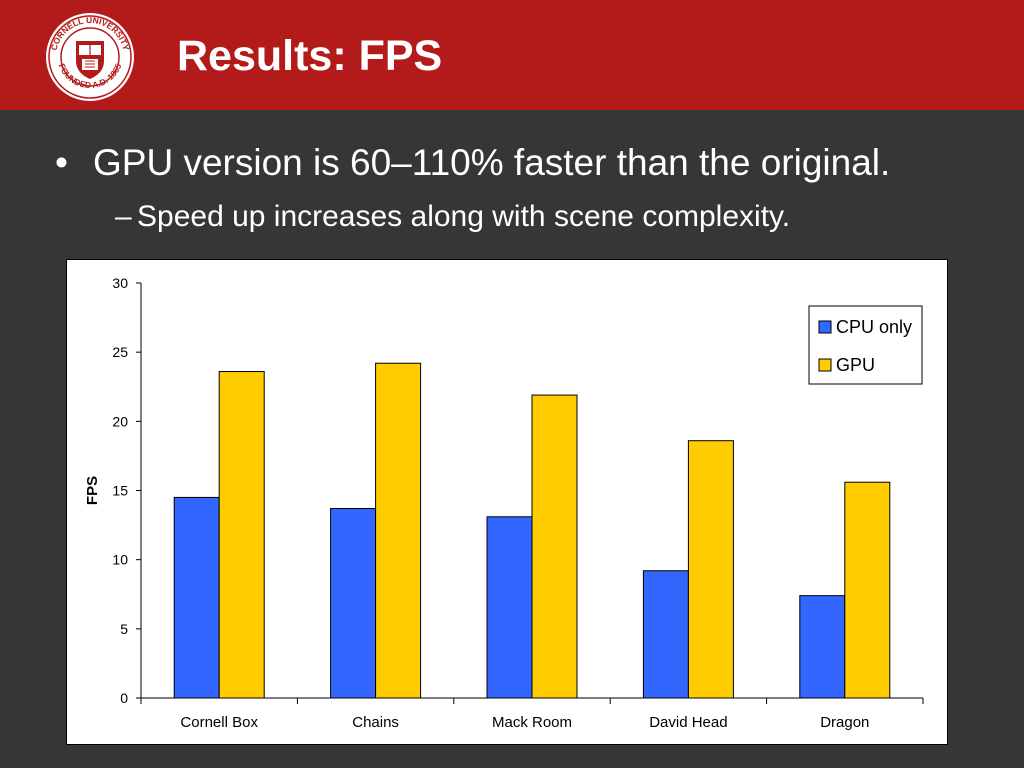  I want to click on y-tick-label: 15, so click(120, 491).